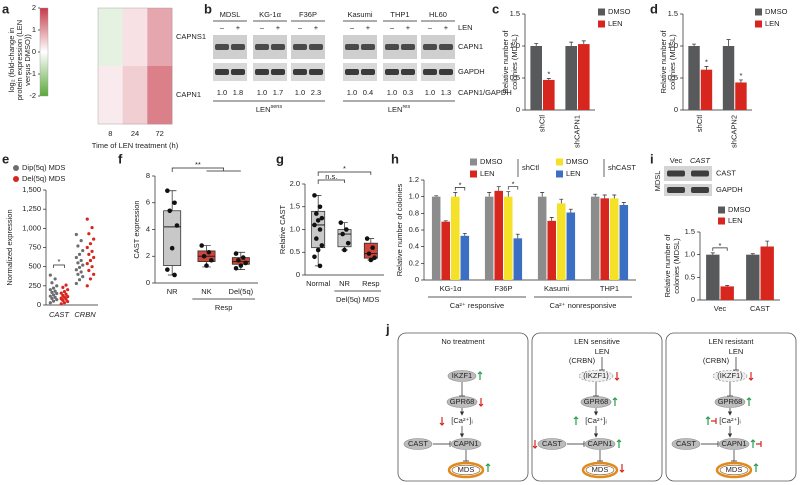 This screenshot has height=485, width=800. Describe the element at coordinates (541, 123) in the screenshot. I see `x-tick-label: shCtl` at that location.